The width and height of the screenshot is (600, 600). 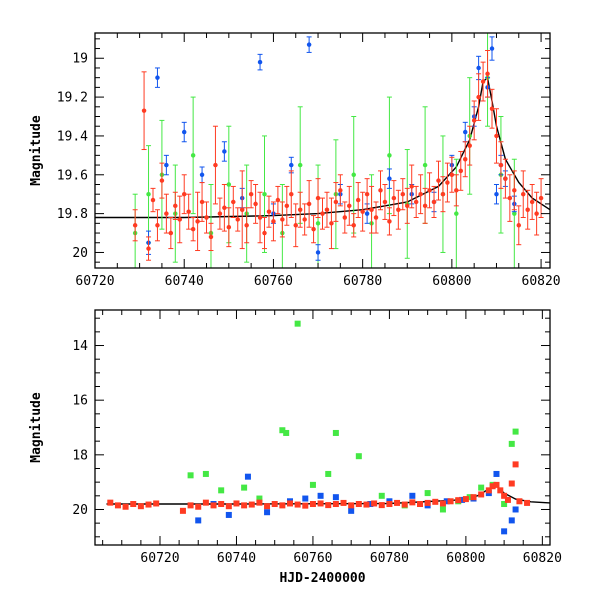 I want to click on y-tick-label: 20, so click(x=80, y=510).